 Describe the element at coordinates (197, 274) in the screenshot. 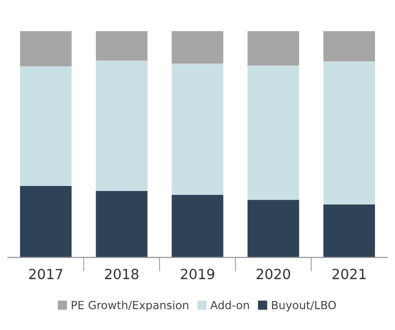

I see `x-tick-label: 2019` at that location.